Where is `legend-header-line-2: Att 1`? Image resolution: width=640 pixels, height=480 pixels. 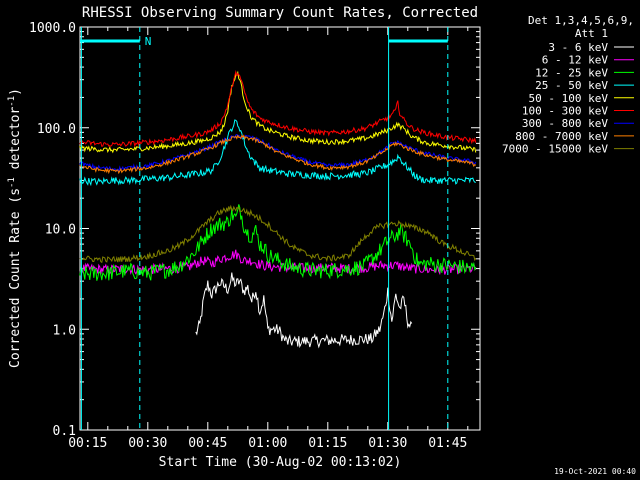 legend-header-line-2: Att 1 is located at coordinates (591, 33).